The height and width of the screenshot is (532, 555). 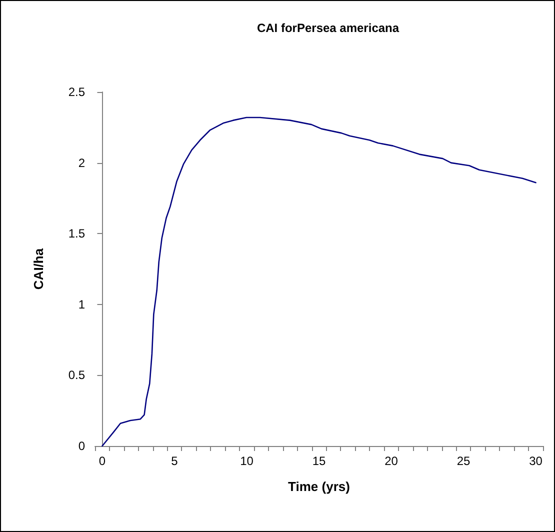 I want to click on x-tick-label: 15, so click(x=319, y=461).